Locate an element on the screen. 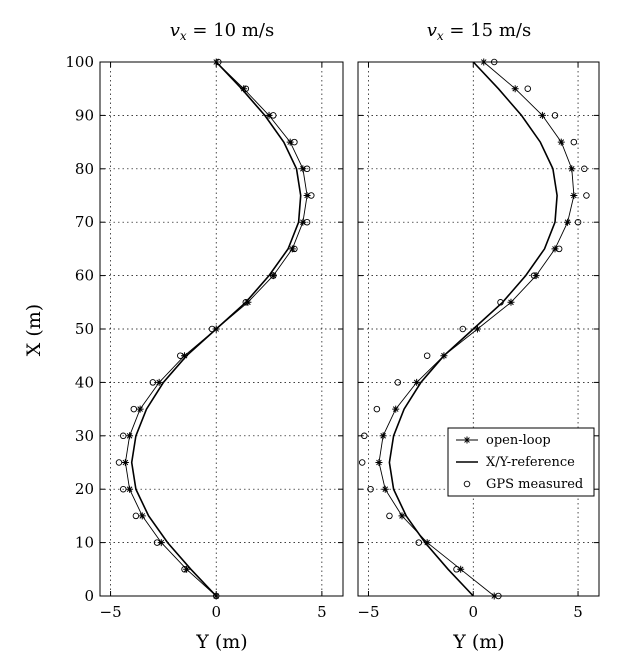 This screenshot has height=663, width=643. x-tick-label: 0 is located at coordinates (473, 612).